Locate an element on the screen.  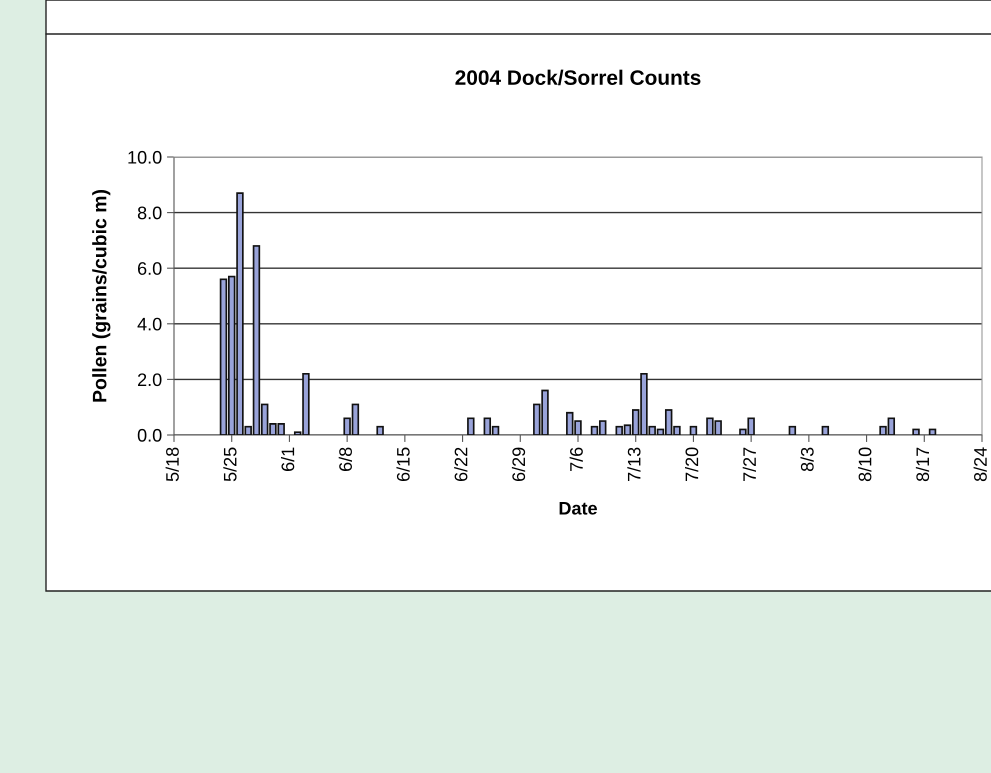
x-tick-label: 6/29 is located at coordinates (519, 465).